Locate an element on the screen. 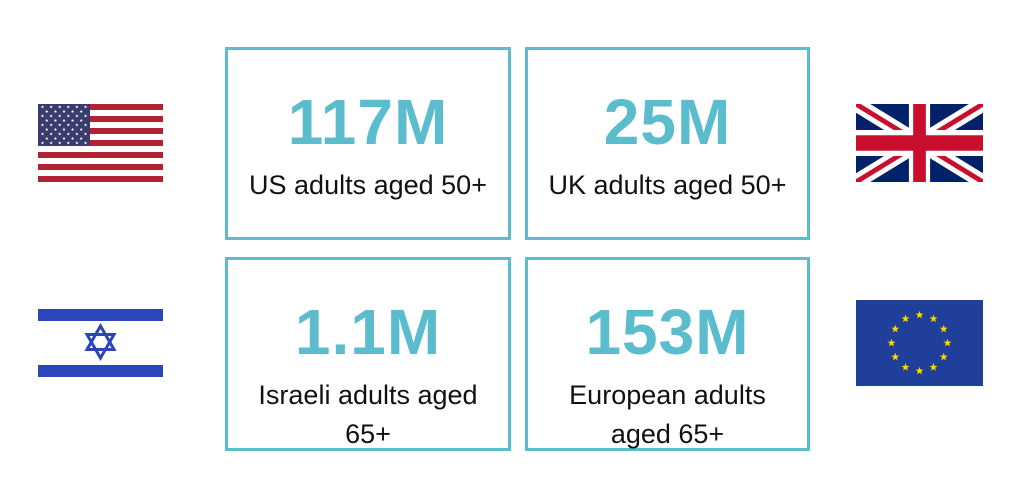 The image size is (1022, 490). stat-label: Israeli adults aged 65+ is located at coordinates (368, 415).